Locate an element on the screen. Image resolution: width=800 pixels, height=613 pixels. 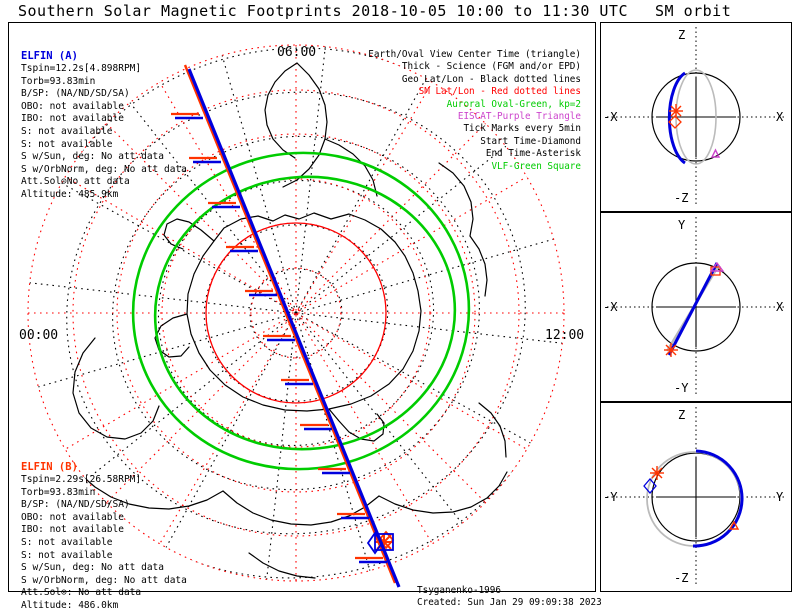
elfin-a-obo: OBO: not available is located at coordinates (72, 106).